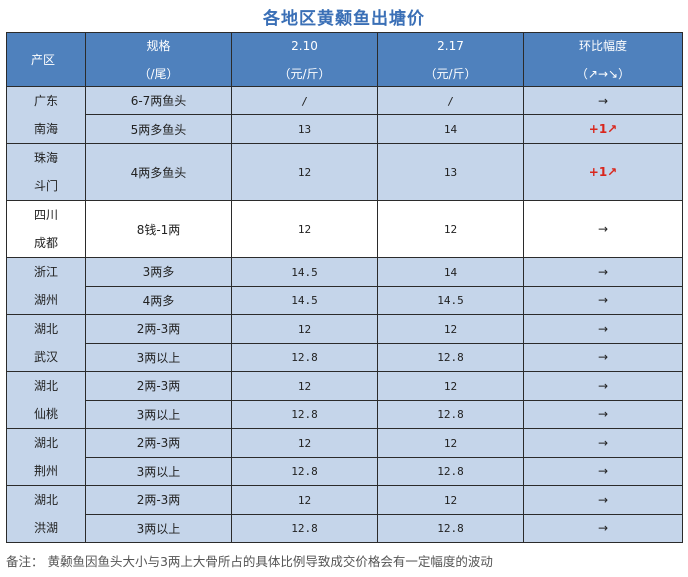 The height and width of the screenshot is (577, 688). What do you see at coordinates (46, 286) in the screenshot?
I see `region-cell: 浙江 湖州` at bounding box center [46, 286].